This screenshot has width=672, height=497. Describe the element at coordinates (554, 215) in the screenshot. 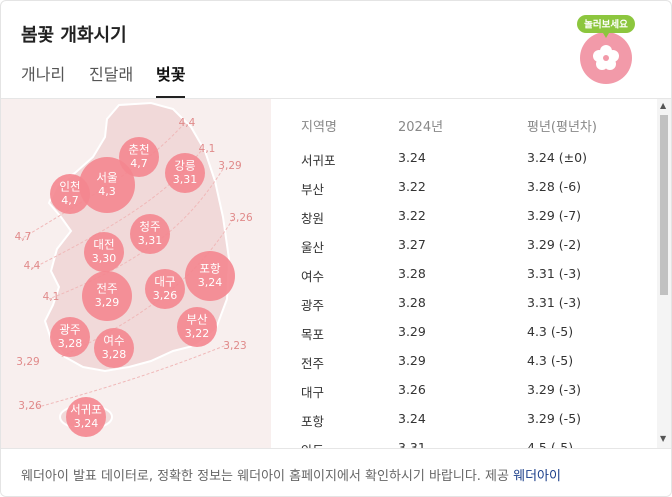

I see `table-cell: 3.29 (-7)` at that location.